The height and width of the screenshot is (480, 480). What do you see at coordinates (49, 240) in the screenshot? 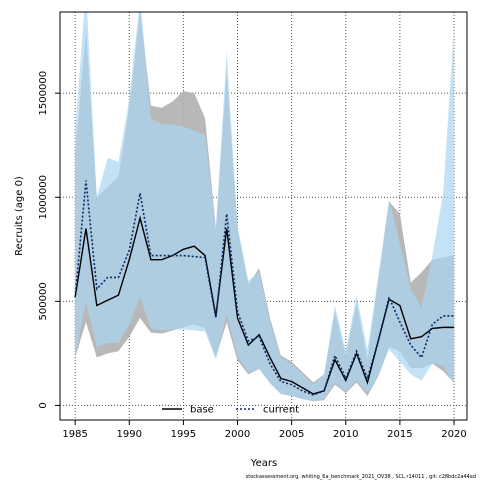
I see `y-axis: 0 500000 1000000 1500000` at bounding box center [49, 240].